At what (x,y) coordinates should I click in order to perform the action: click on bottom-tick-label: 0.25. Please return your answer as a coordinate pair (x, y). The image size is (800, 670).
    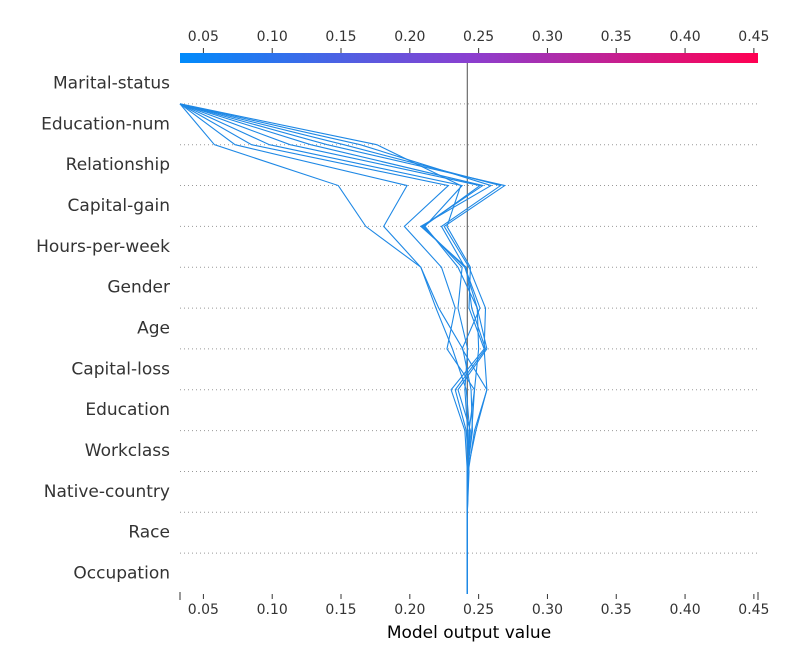
    Looking at the image, I should click on (478, 610).